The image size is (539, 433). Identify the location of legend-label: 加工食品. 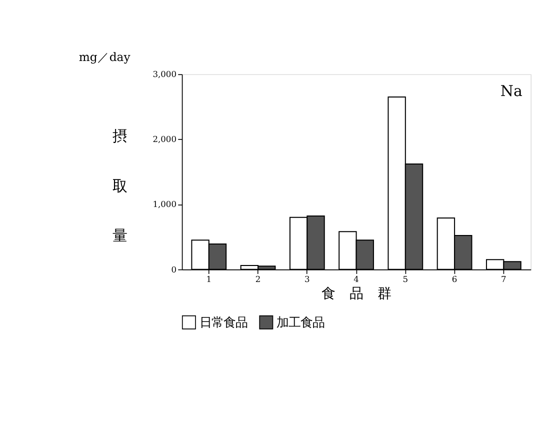
(300, 322).